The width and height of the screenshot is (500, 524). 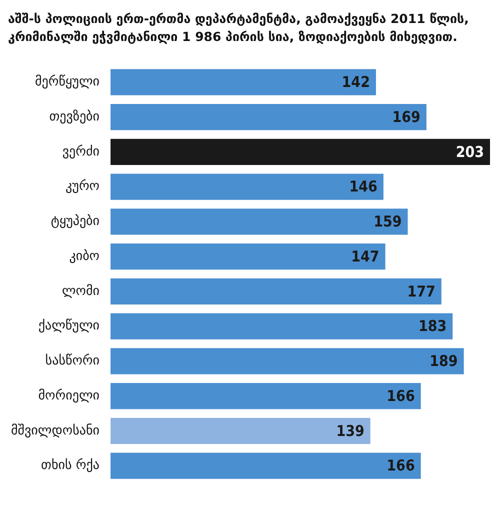 I want to click on data-label: 159, so click(x=388, y=221).